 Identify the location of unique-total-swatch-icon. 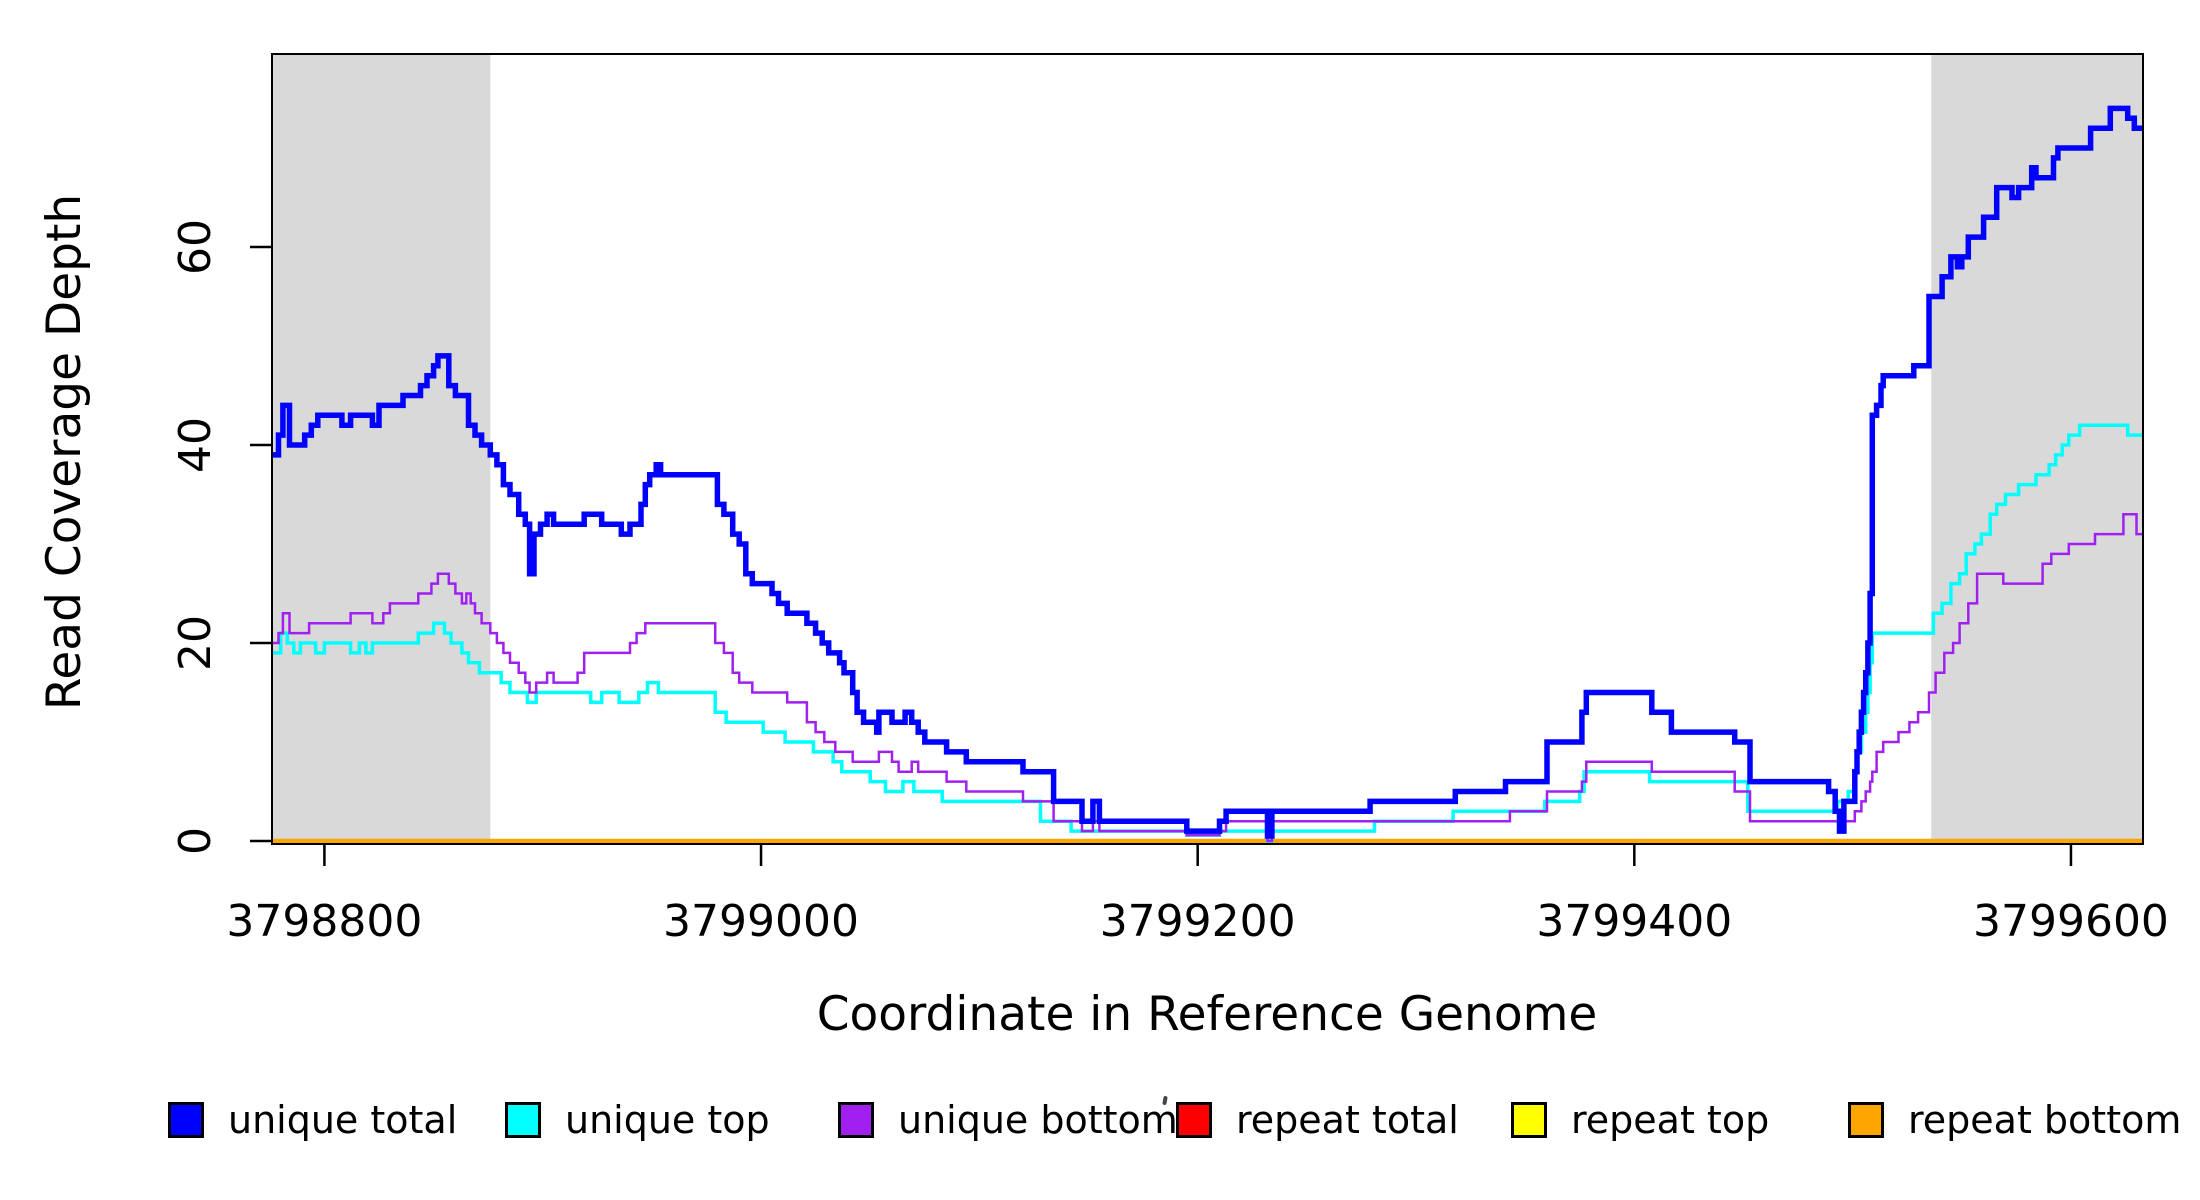
(186, 1120).